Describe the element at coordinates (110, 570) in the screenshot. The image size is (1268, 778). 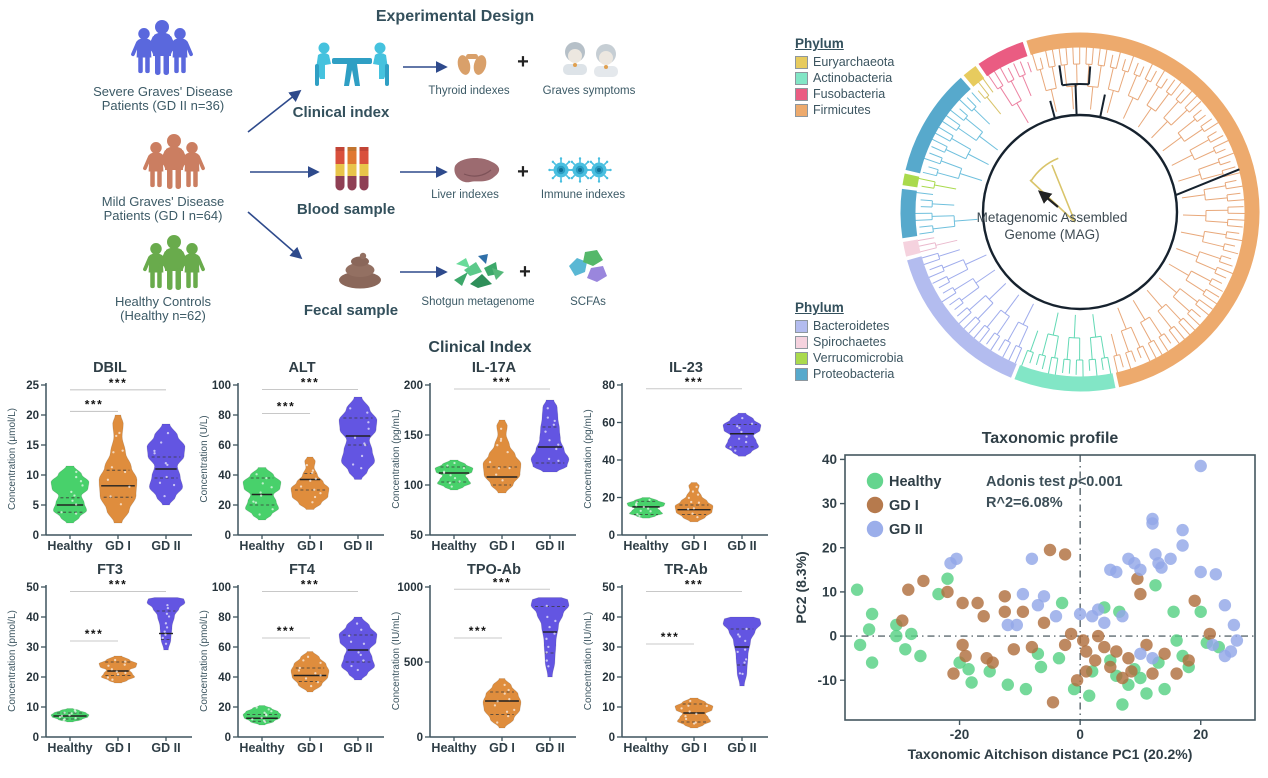
I see `violin-title: FT3` at that location.